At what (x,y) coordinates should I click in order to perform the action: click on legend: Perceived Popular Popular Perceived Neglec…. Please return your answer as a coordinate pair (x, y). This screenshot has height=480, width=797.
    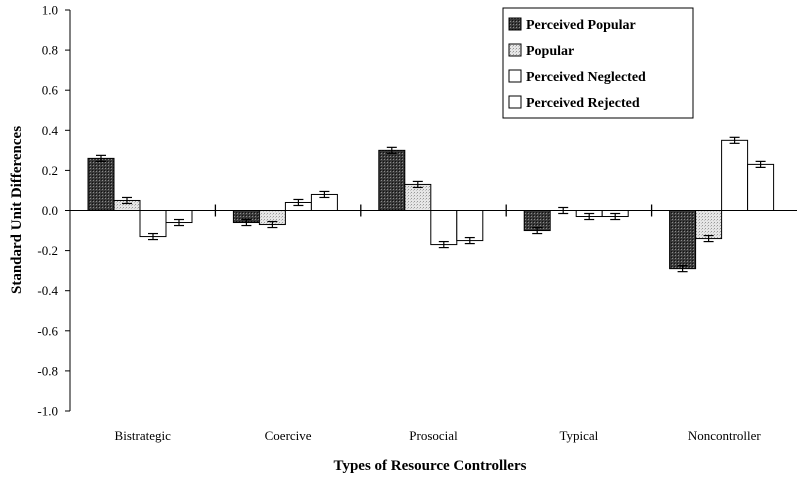
    Looking at the image, I should click on (598, 63).